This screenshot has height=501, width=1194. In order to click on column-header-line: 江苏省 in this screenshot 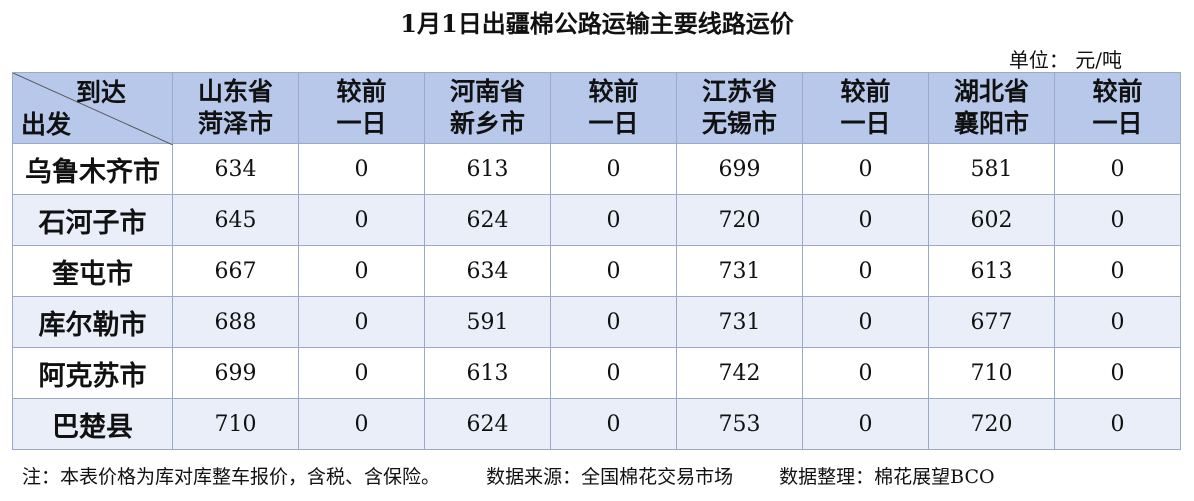, I will do `click(739, 91)`.